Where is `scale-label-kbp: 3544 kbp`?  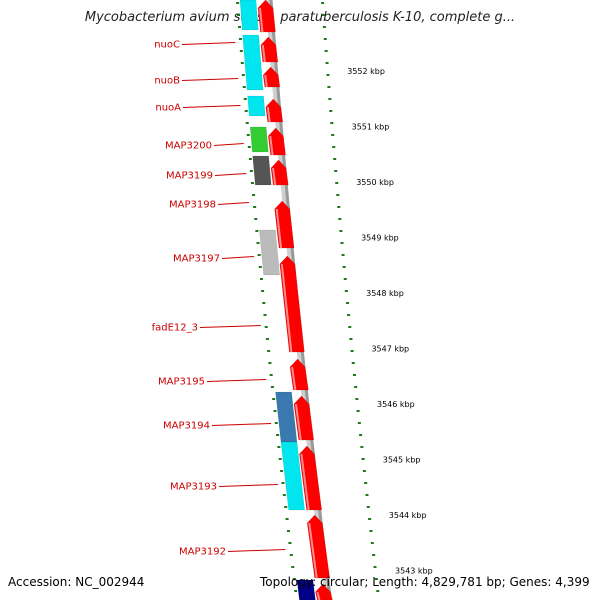 scale-label-kbp: 3544 kbp is located at coordinates (408, 515).